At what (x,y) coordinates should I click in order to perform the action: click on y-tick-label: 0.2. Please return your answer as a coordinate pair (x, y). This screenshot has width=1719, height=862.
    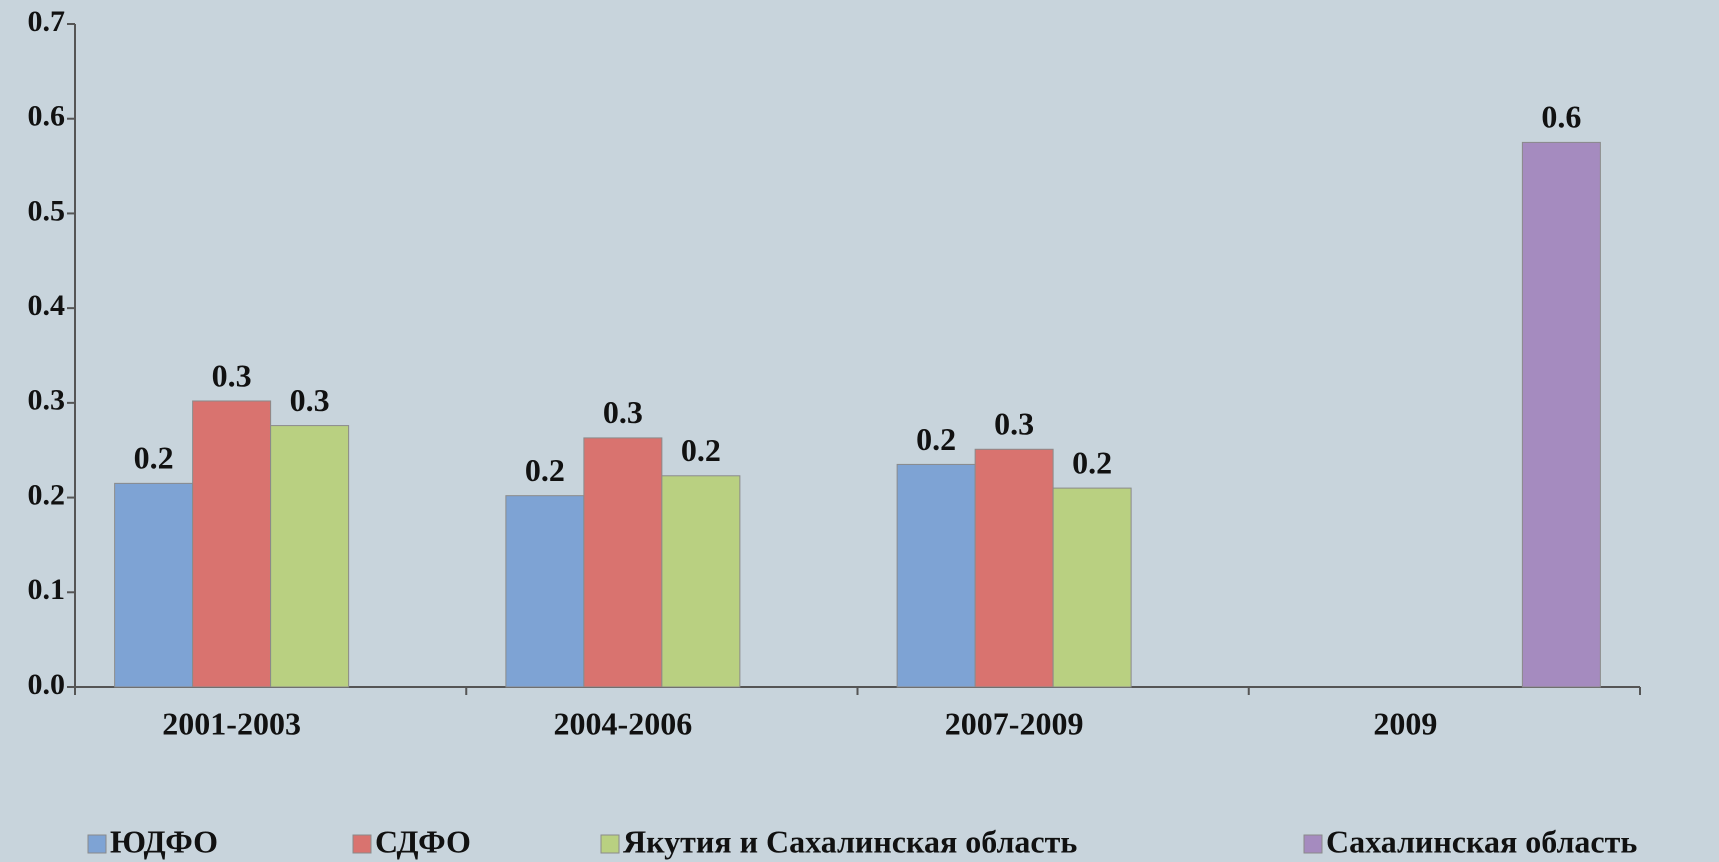
    Looking at the image, I should click on (47, 494).